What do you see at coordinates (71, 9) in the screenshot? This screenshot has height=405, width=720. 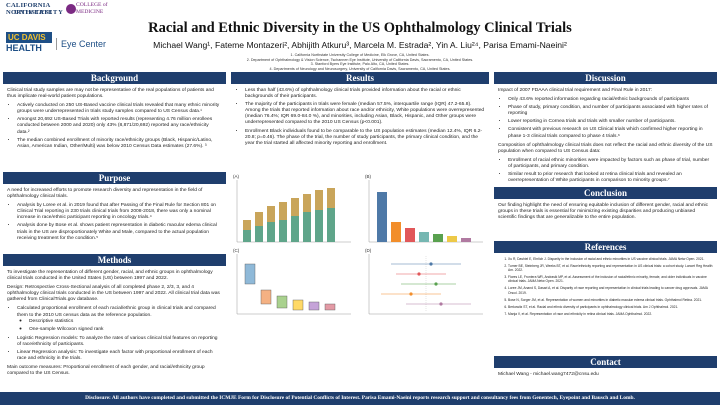 I see `cnu-seal-icon` at bounding box center [71, 9].